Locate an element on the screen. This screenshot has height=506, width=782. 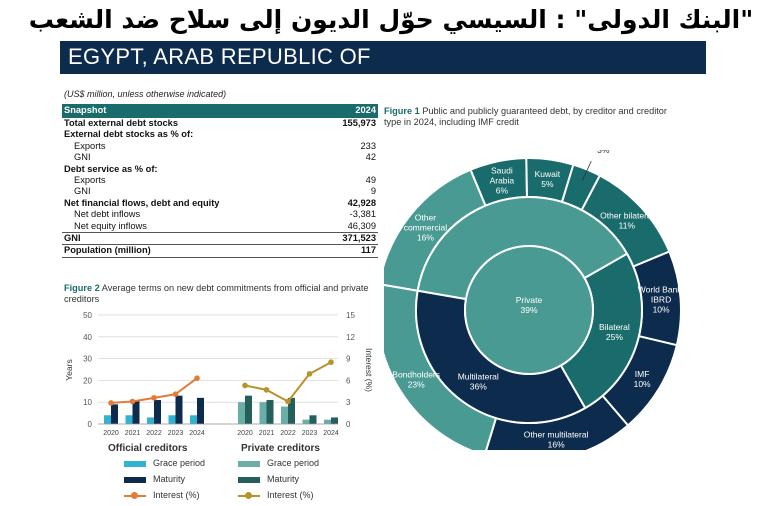
y2-axis-title: Interest (%) is located at coordinates (369, 370).